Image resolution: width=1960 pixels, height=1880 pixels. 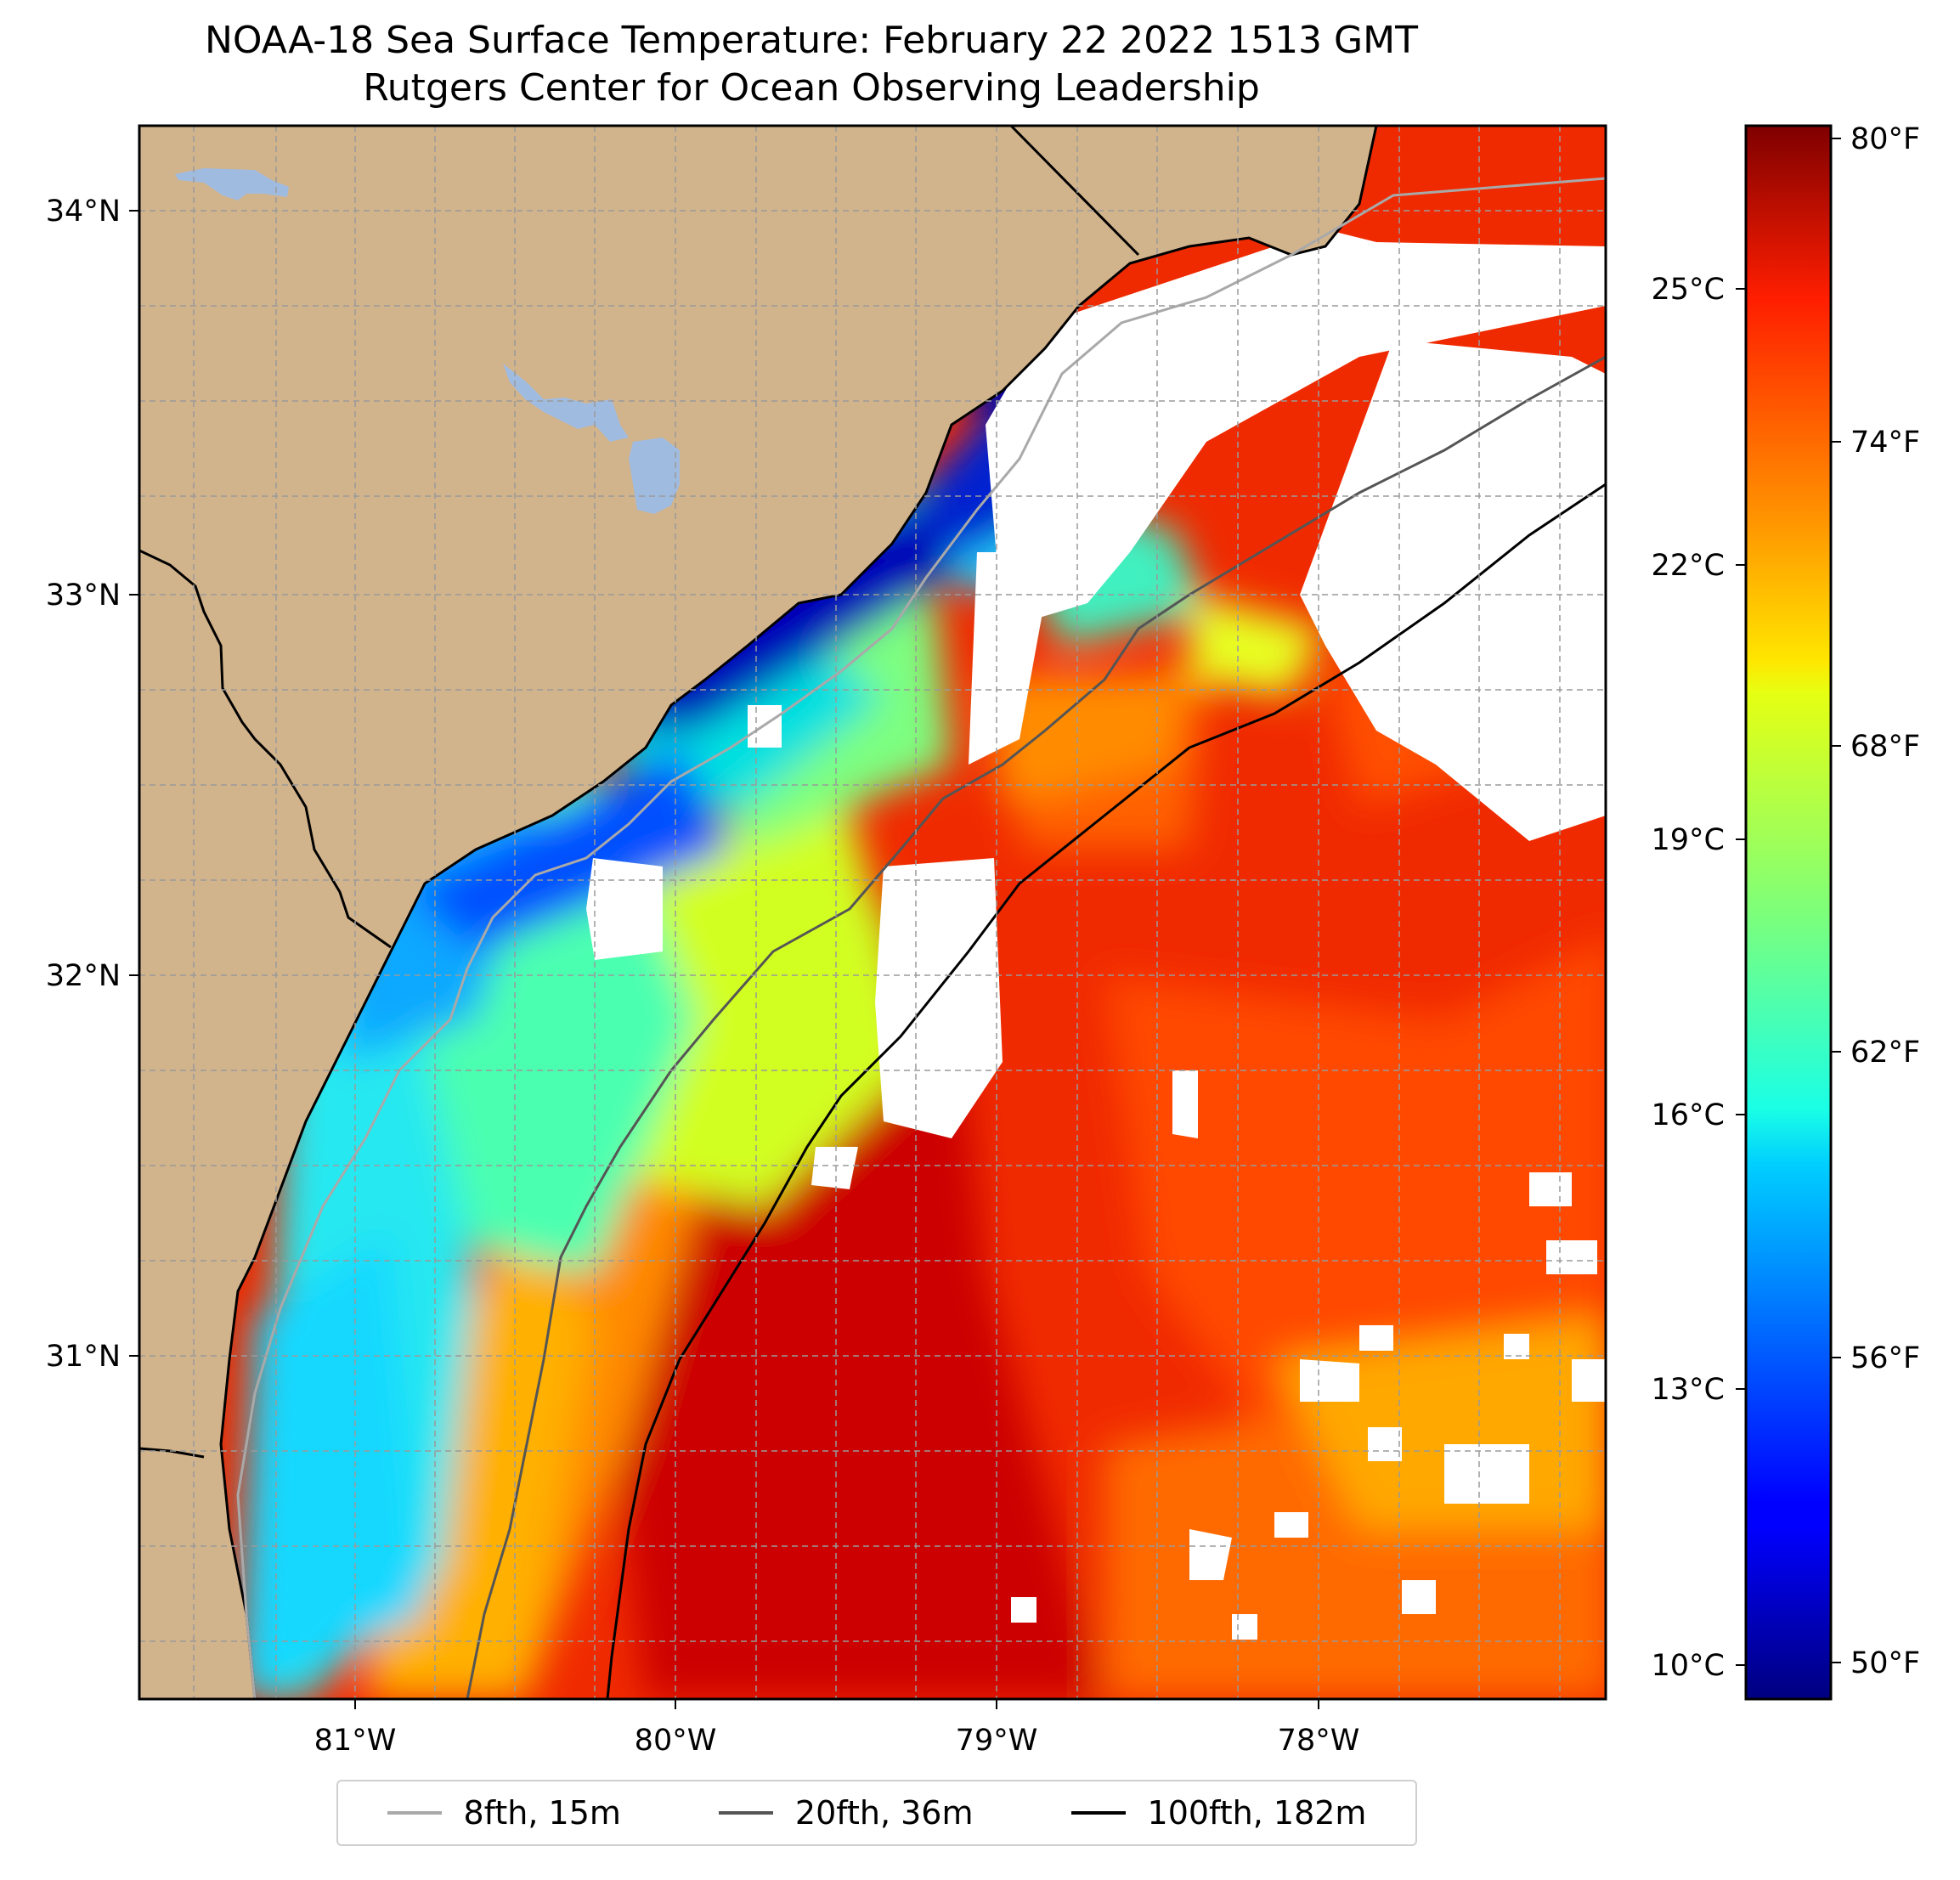 I want to click on legend-item-20fth: 20fth, 36m, so click(x=846, y=1813).